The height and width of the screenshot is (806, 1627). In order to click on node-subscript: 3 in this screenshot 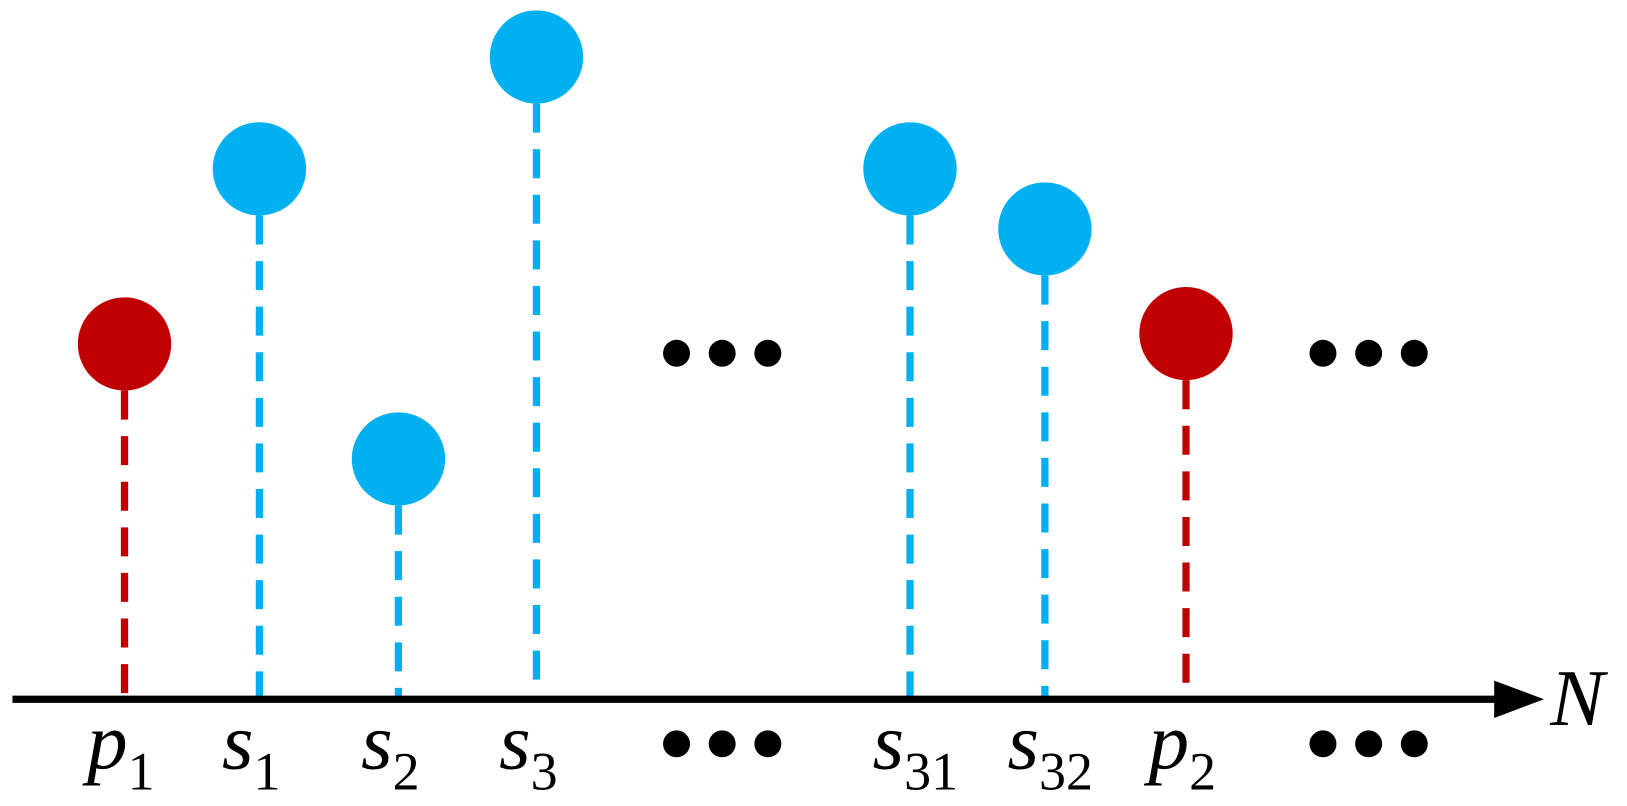, I will do `click(544, 771)`.